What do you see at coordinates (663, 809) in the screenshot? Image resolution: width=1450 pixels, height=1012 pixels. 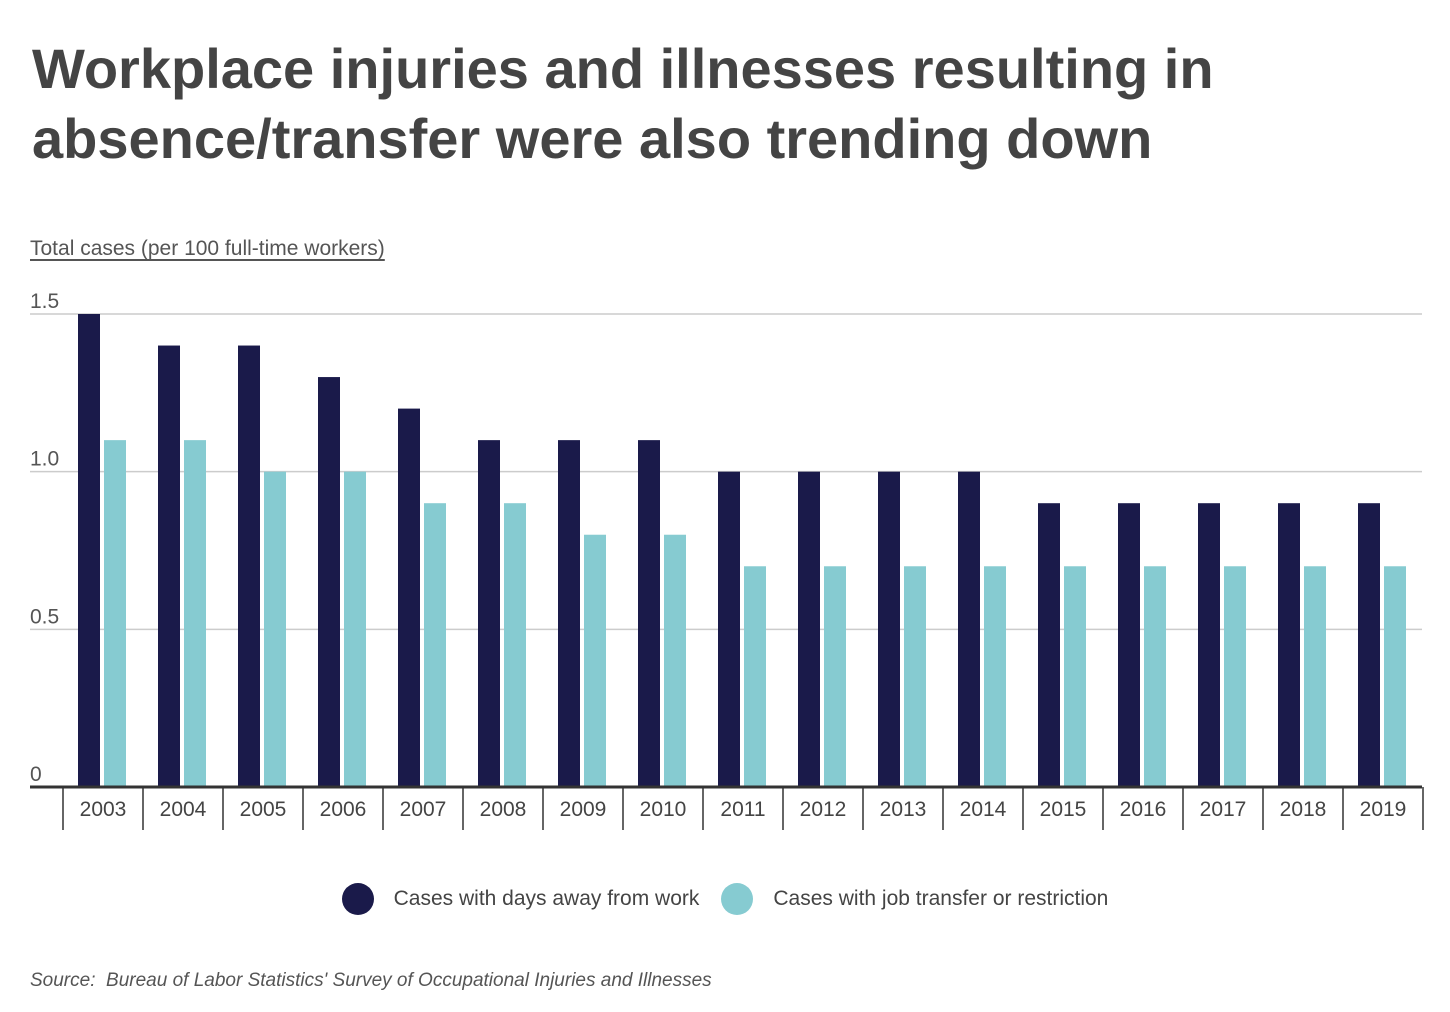 I see `x-tick-label: 2010` at bounding box center [663, 809].